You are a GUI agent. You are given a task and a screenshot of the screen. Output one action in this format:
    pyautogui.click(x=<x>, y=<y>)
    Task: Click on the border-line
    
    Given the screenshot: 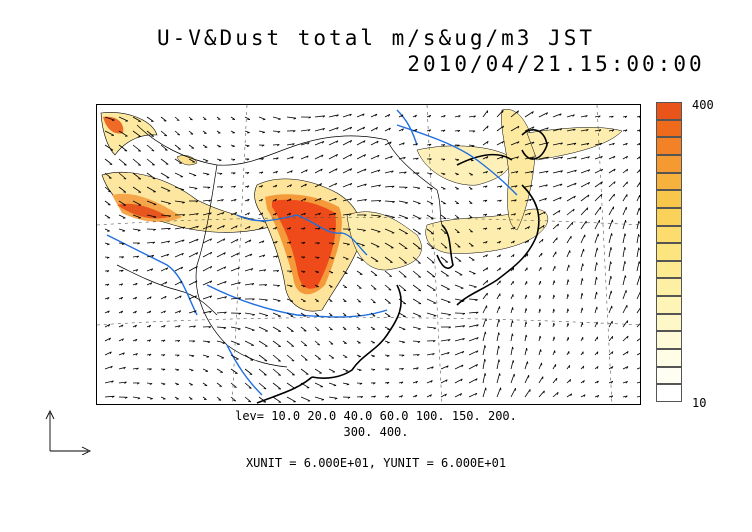 What is the action you would take?
    pyautogui.click(x=262, y=145)
    